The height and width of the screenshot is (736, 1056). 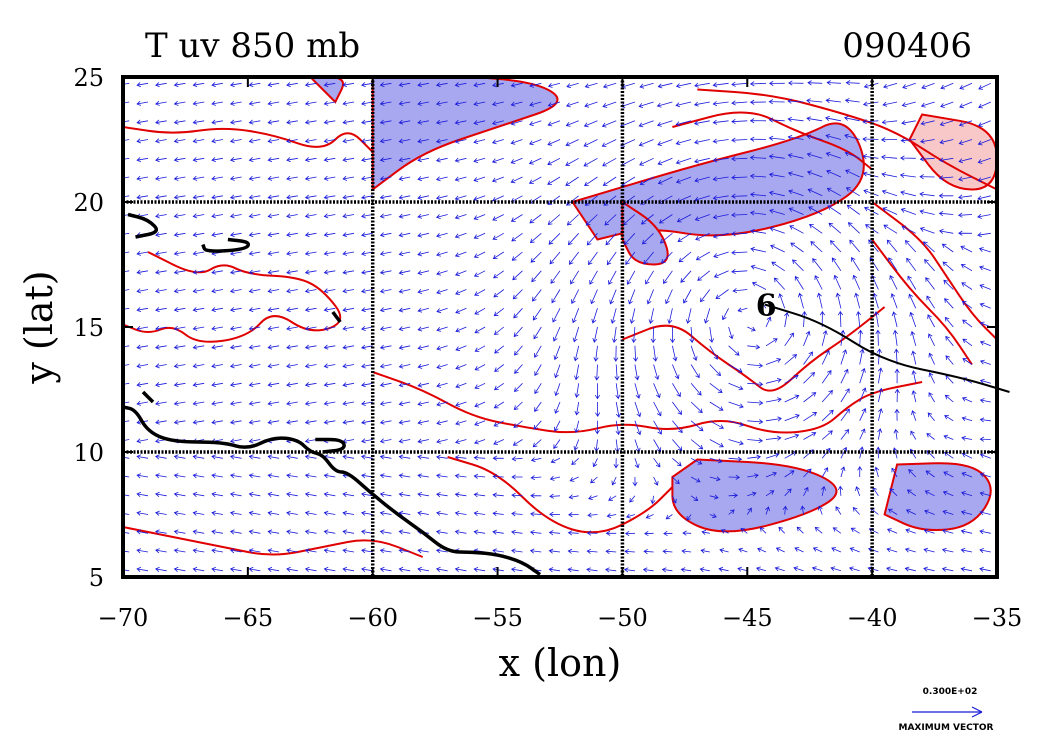 What do you see at coordinates (143, 225) in the screenshot?
I see `coastline` at bounding box center [143, 225].